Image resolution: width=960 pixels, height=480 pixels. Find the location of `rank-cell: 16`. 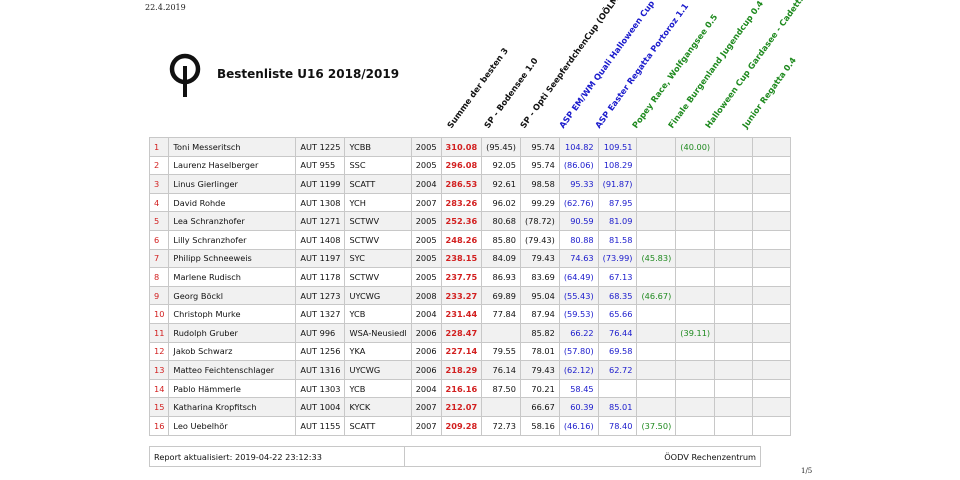

rank-cell: 16 is located at coordinates (159, 425).